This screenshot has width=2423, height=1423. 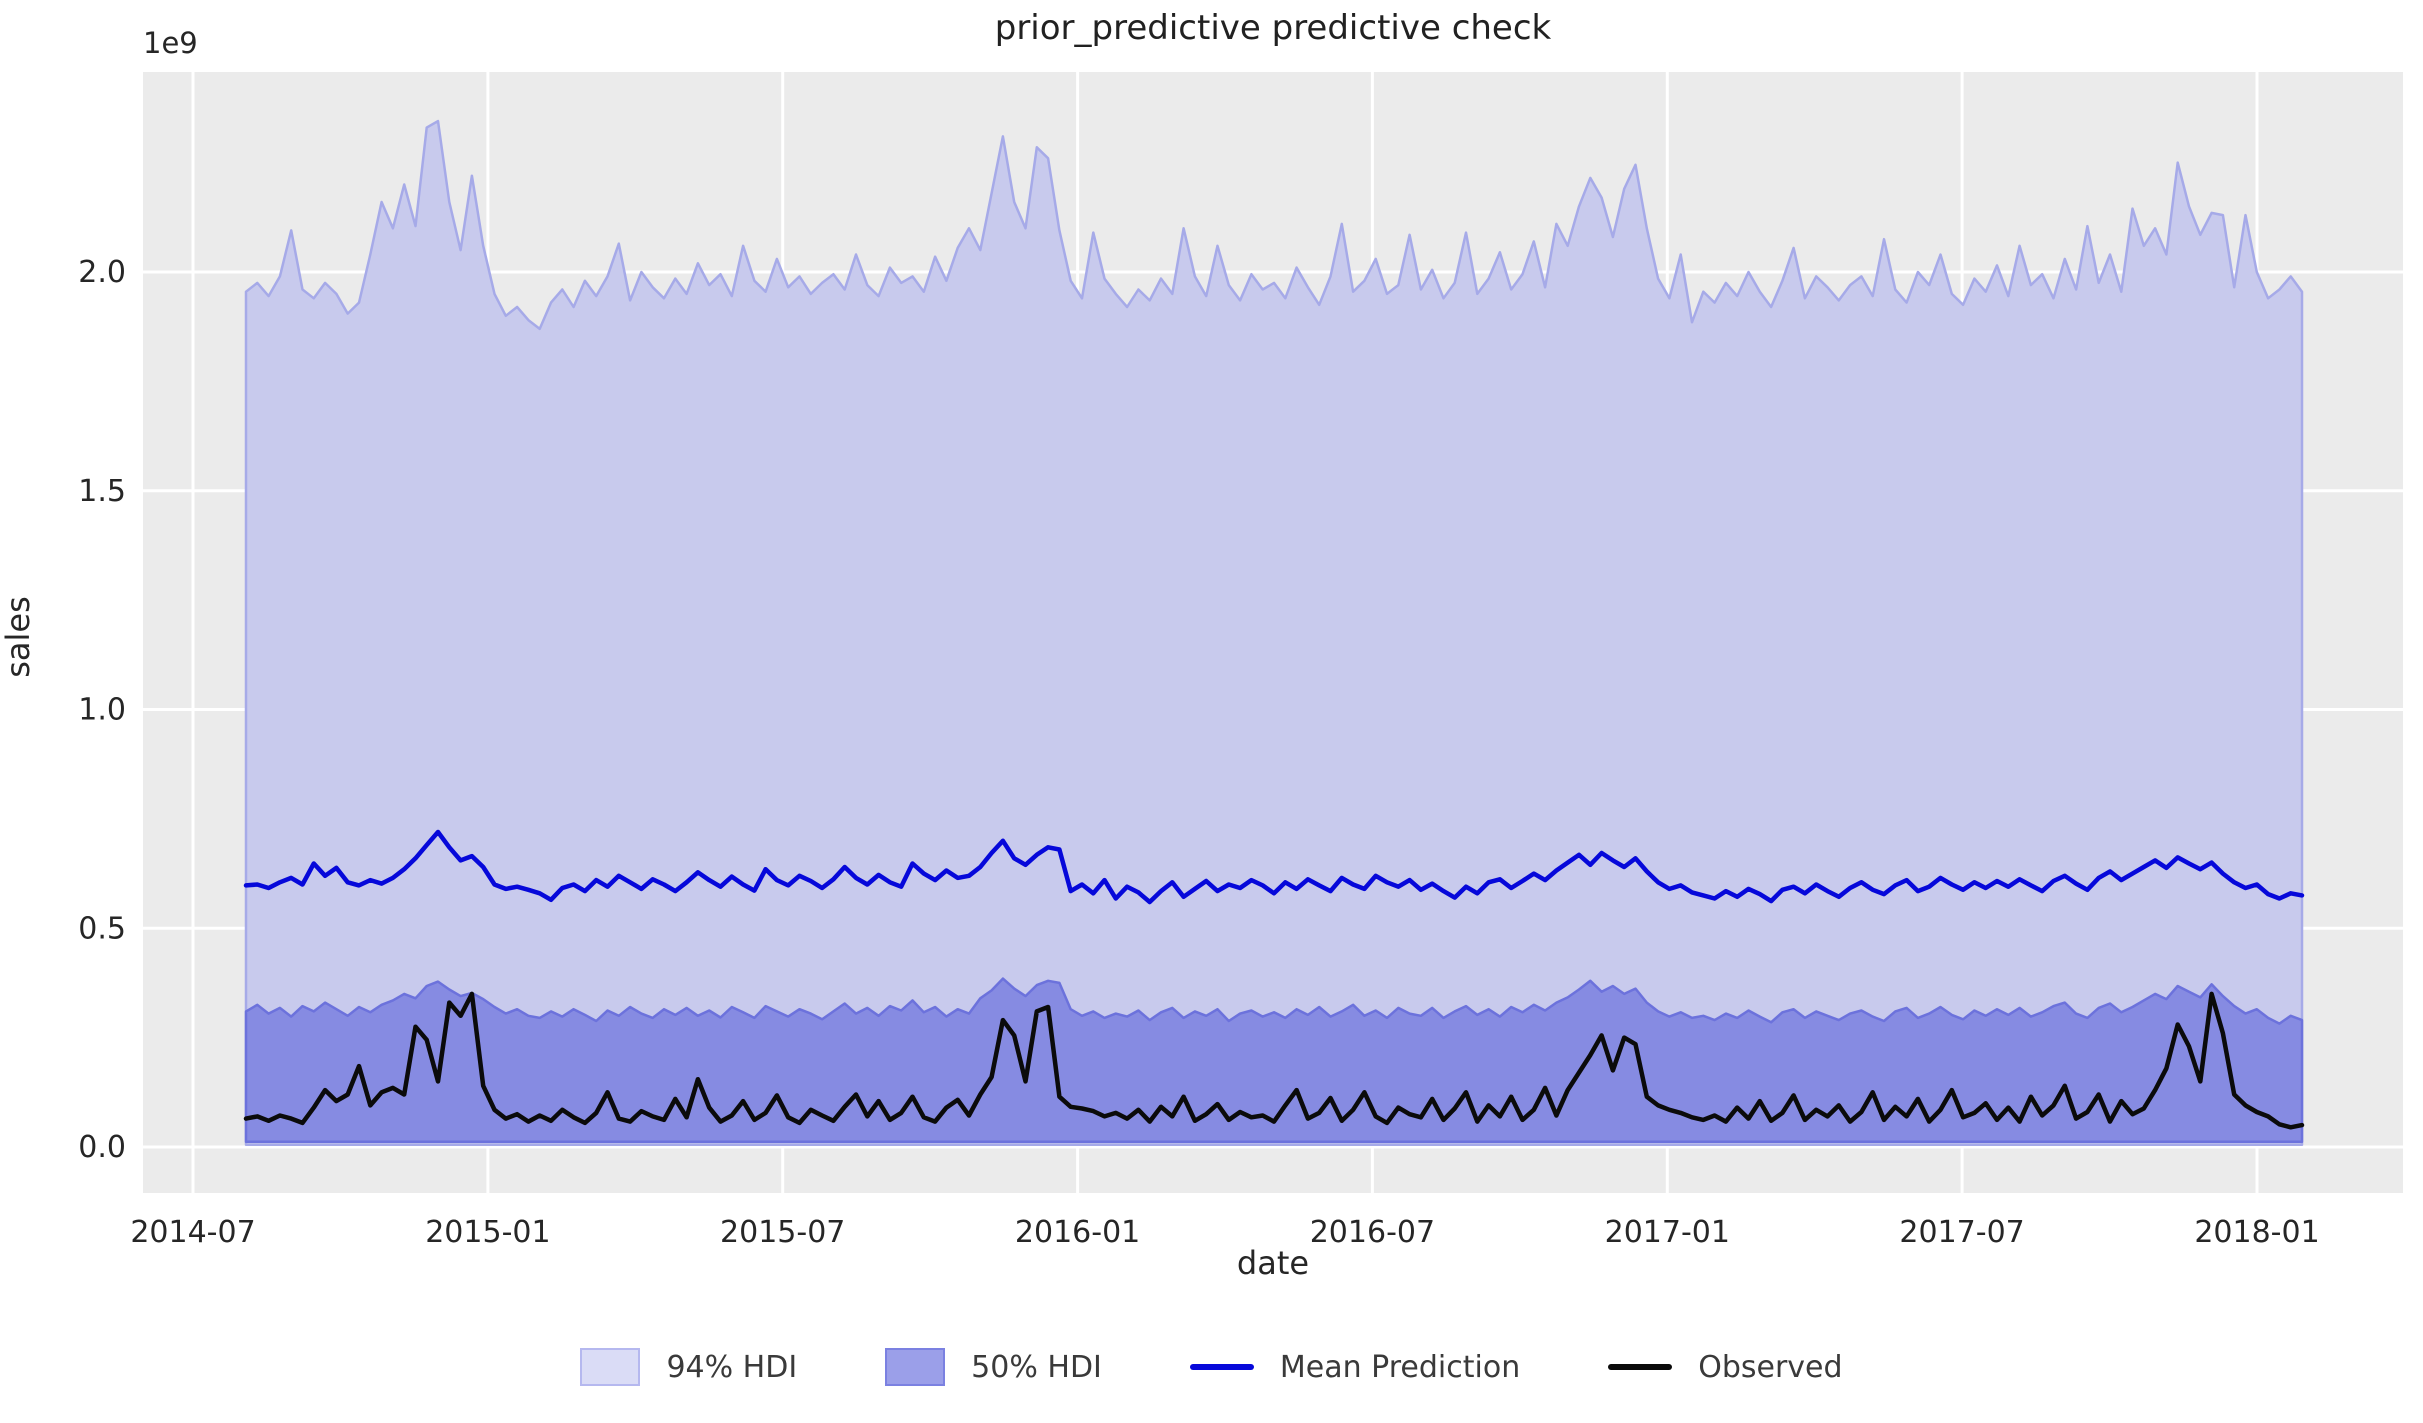 What do you see at coordinates (1273, 1263) in the screenshot?
I see `x-axis-label: date` at bounding box center [1273, 1263].